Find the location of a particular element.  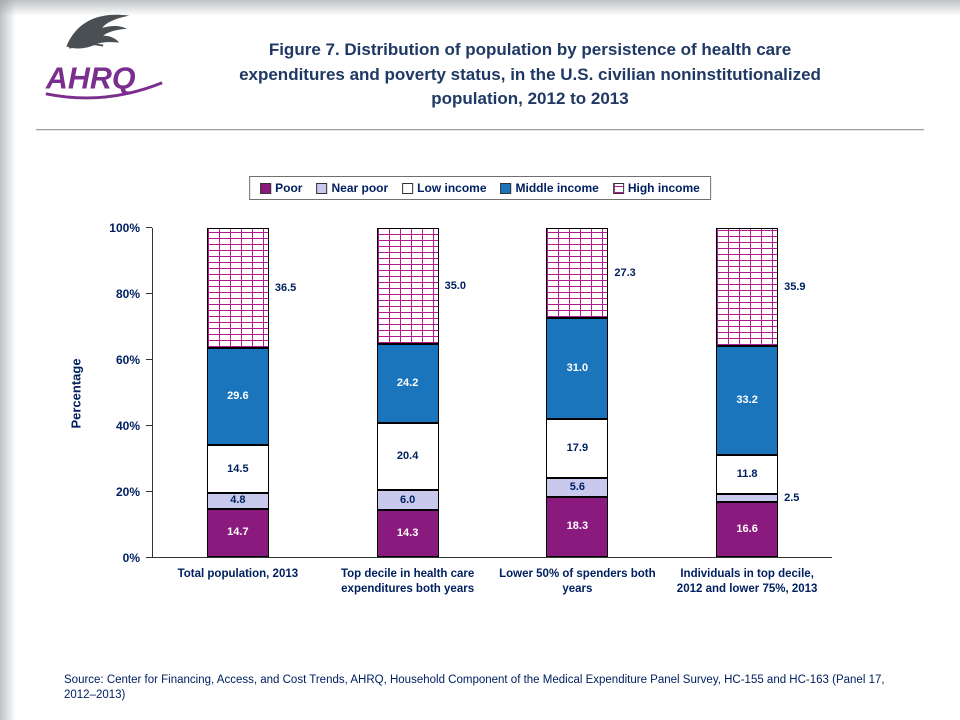

legend-swatch-near-poor is located at coordinates (322, 188).